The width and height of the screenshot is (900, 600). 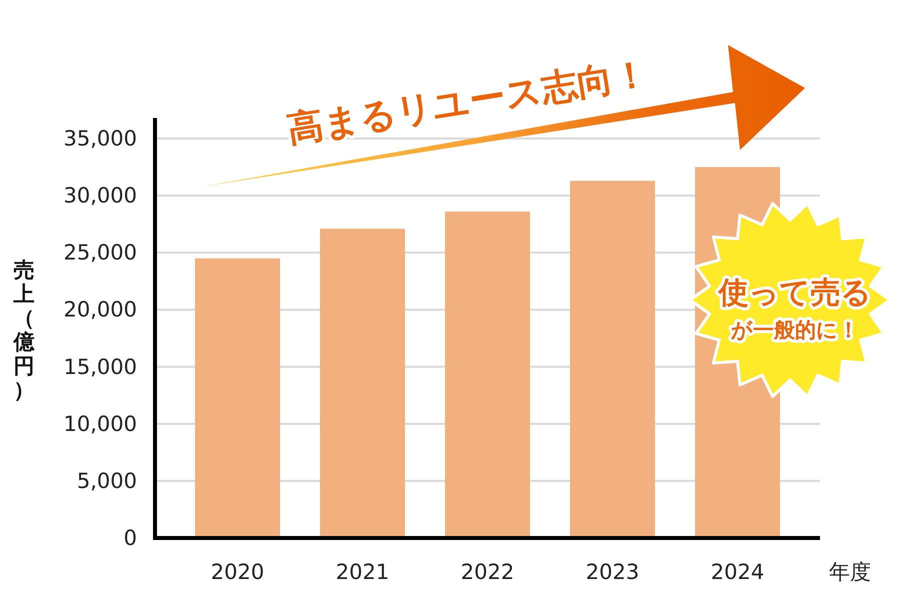 What do you see at coordinates (468, 102) in the screenshot?
I see `annotation: 高まるリユース志向！` at bounding box center [468, 102].